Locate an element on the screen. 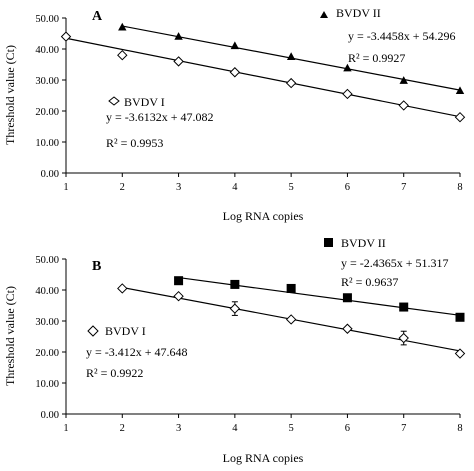 The width and height of the screenshot is (474, 471). panel-label: A is located at coordinates (97, 16).